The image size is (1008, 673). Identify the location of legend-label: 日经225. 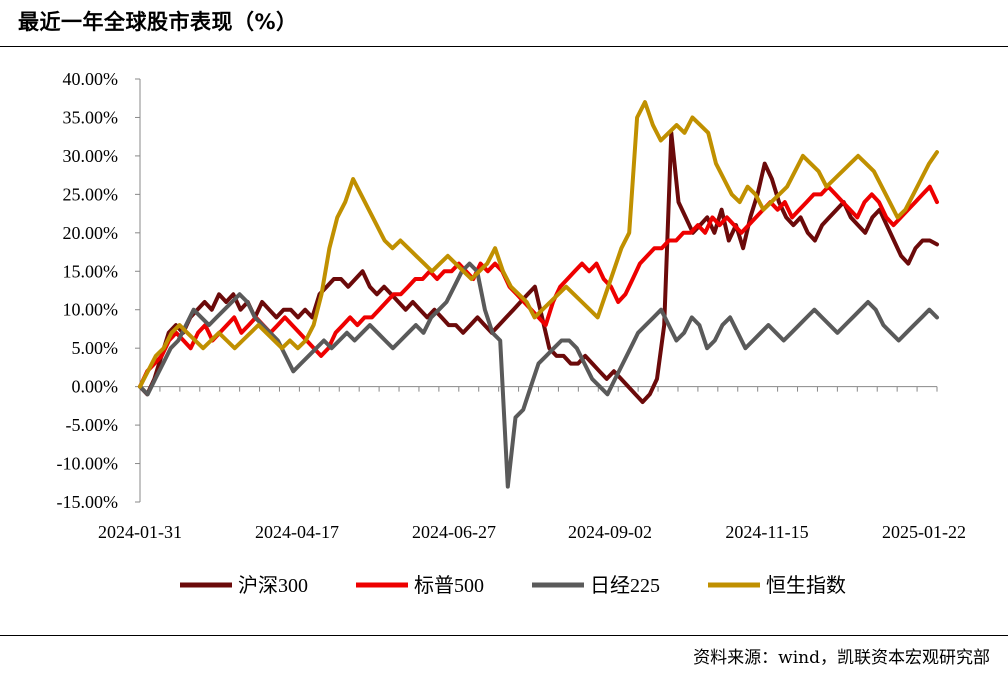
(625, 585).